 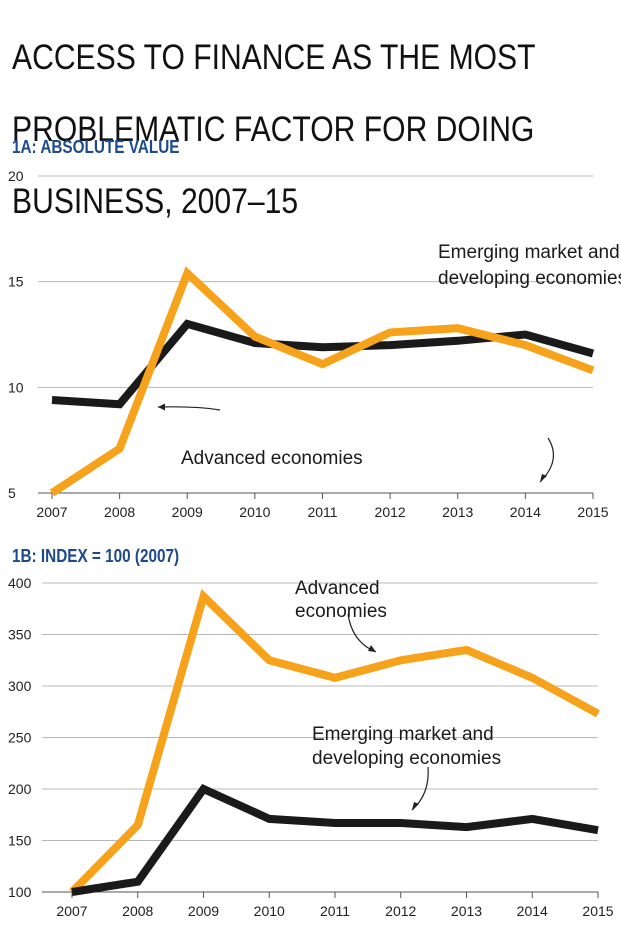 I want to click on x-tick-label-1b-2013: 2013, so click(x=466, y=911).